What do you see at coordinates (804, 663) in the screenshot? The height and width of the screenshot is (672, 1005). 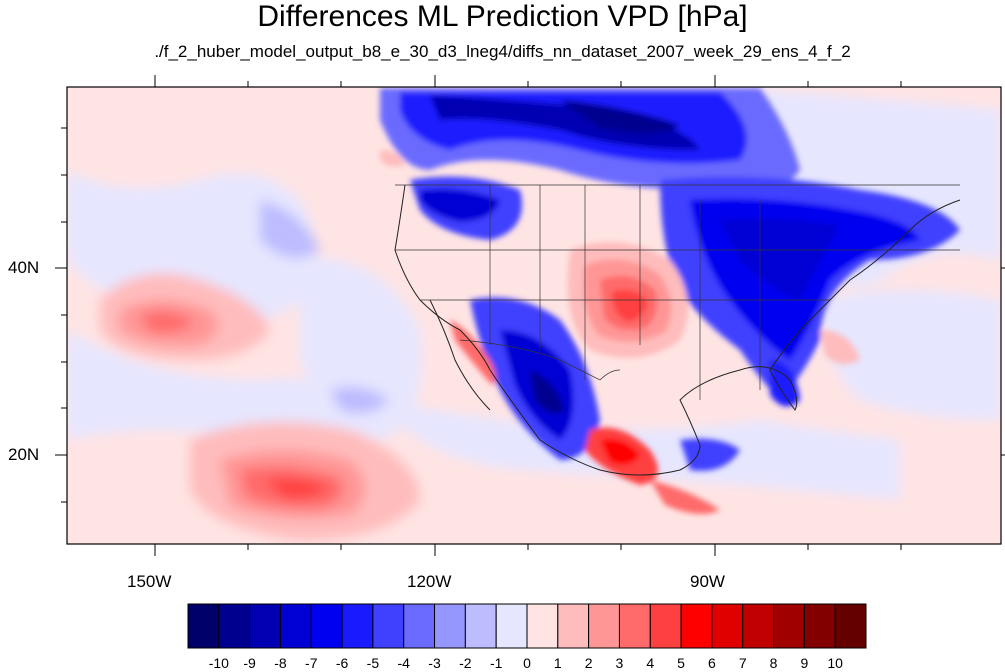 I see `colorbar-tick-label: 9` at bounding box center [804, 663].